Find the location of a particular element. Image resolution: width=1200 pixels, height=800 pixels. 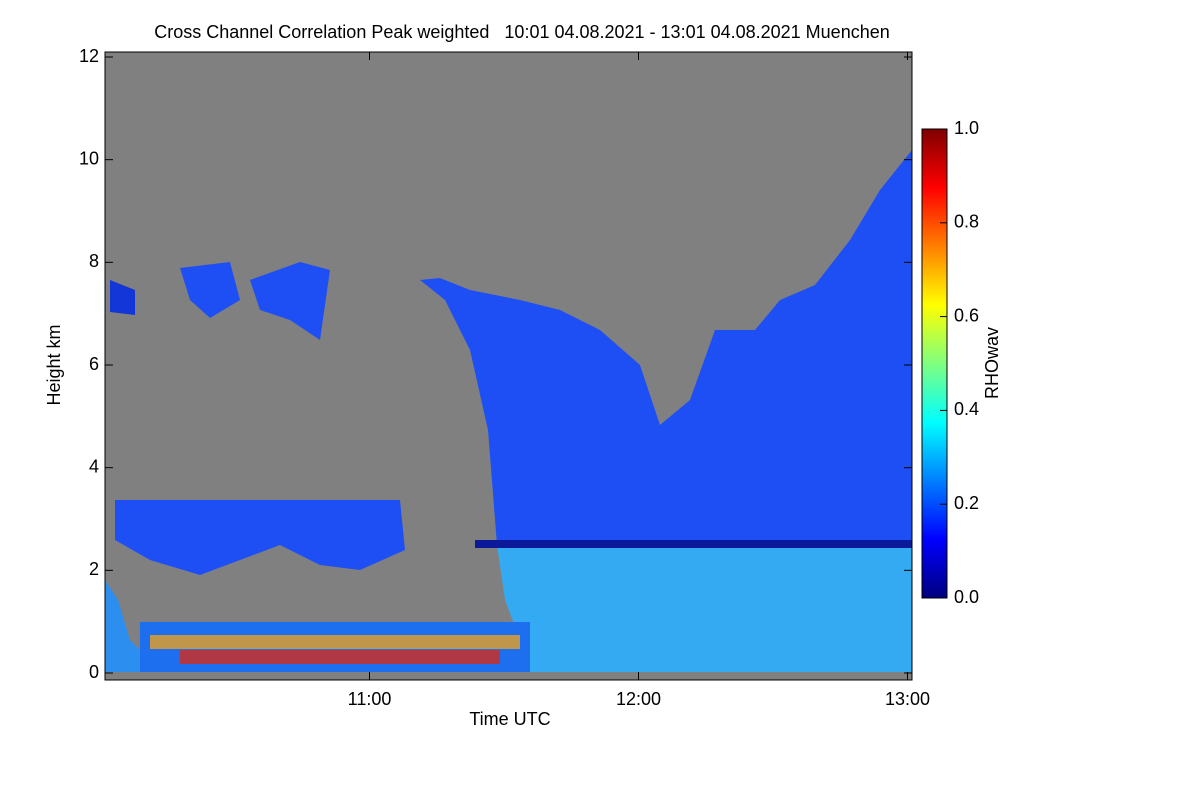

colorbar-tick-label: 0.6 is located at coordinates (966, 315).